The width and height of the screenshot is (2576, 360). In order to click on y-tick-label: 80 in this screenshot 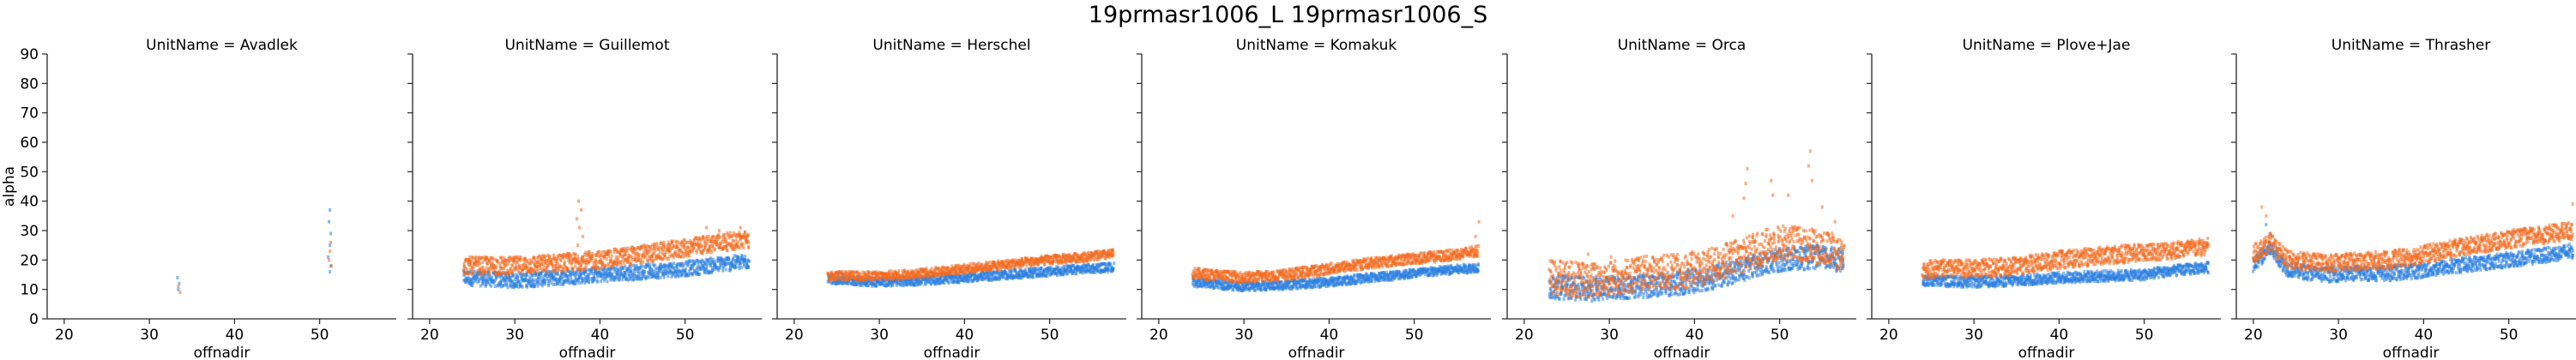, I will do `click(29, 84)`.